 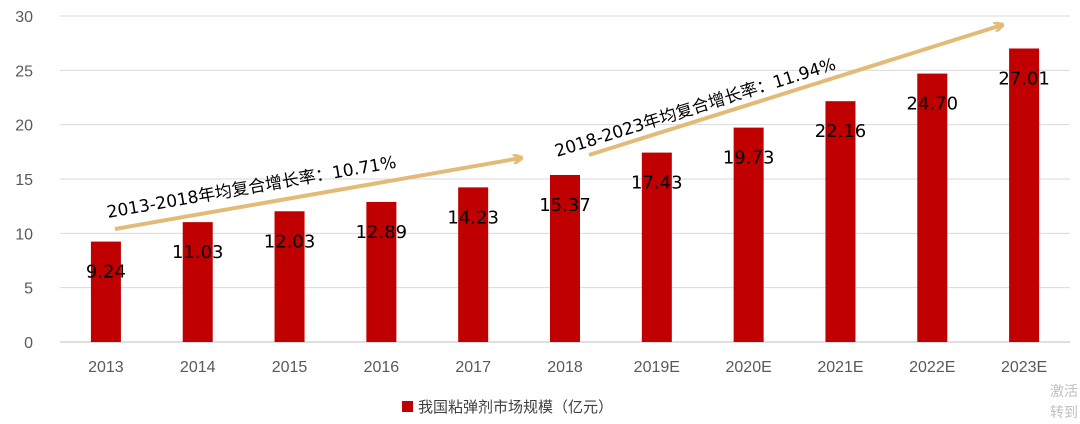 I want to click on y-tick-label: 30, so click(x=24, y=17).